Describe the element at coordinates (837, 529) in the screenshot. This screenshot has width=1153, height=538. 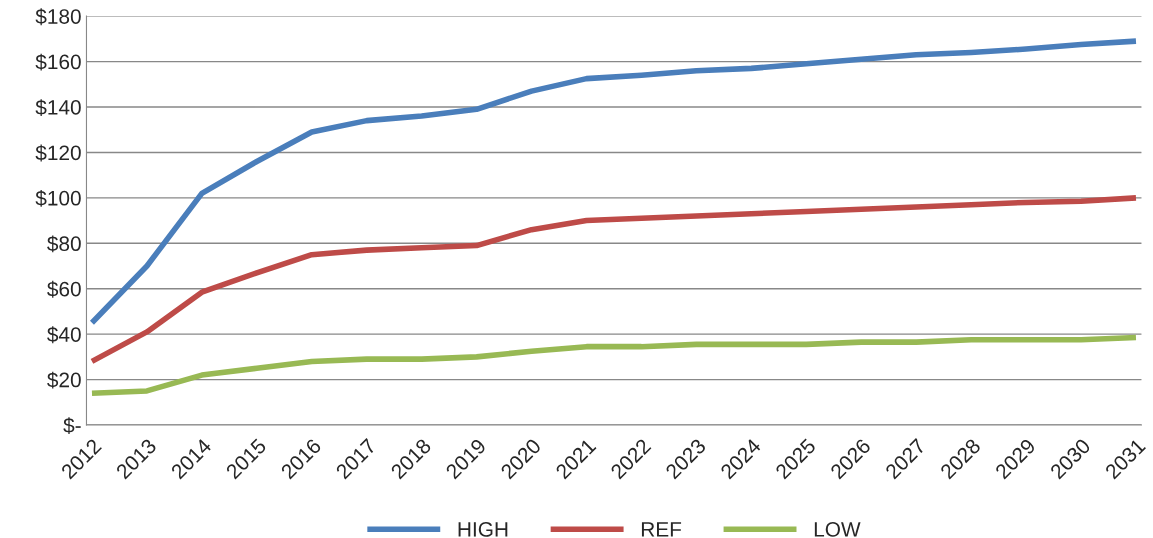
I see `legend-label: LOW` at that location.